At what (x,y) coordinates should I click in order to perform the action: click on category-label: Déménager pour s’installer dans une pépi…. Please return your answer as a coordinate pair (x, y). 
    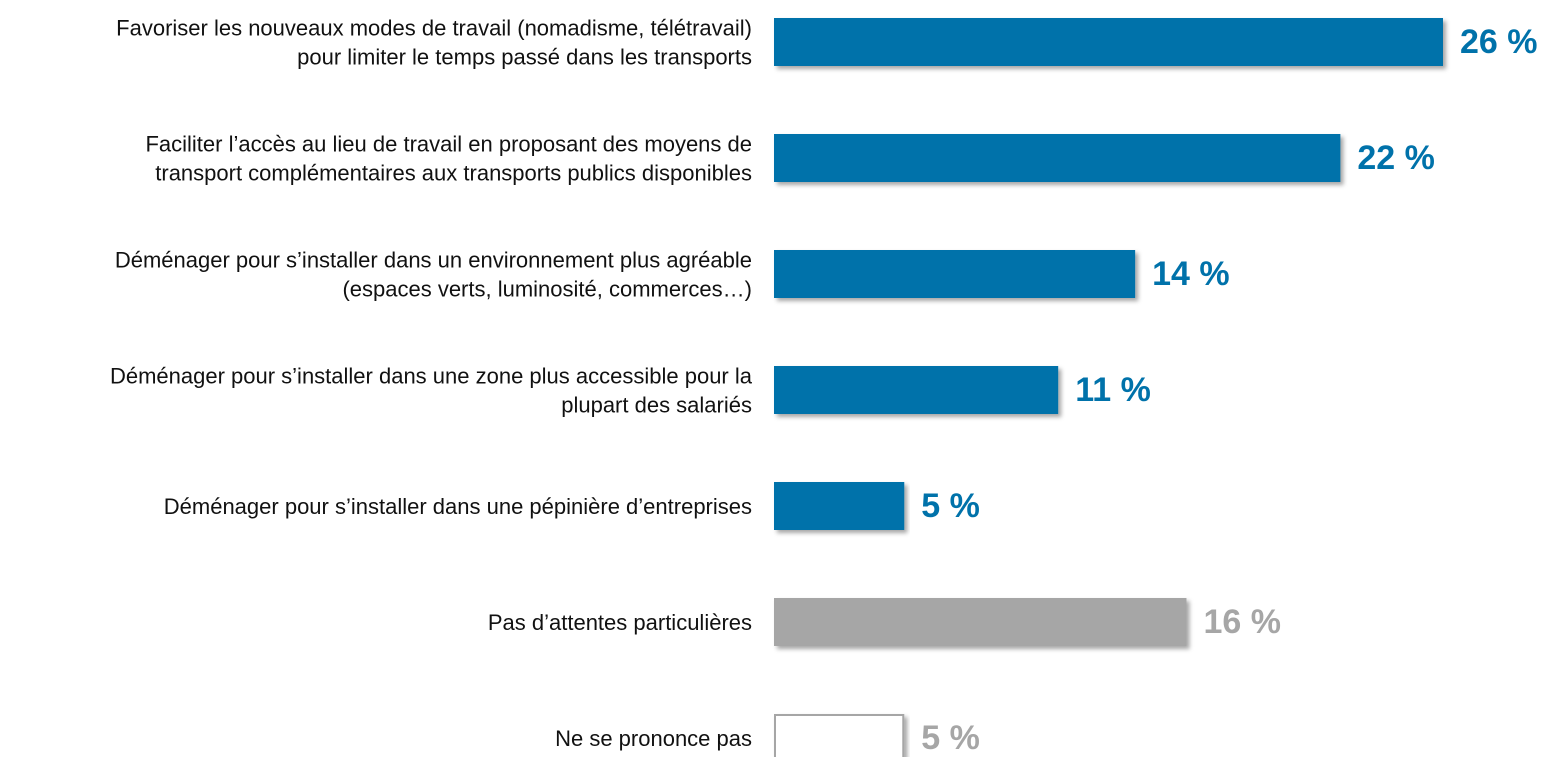
    Looking at the image, I should click on (458, 506).